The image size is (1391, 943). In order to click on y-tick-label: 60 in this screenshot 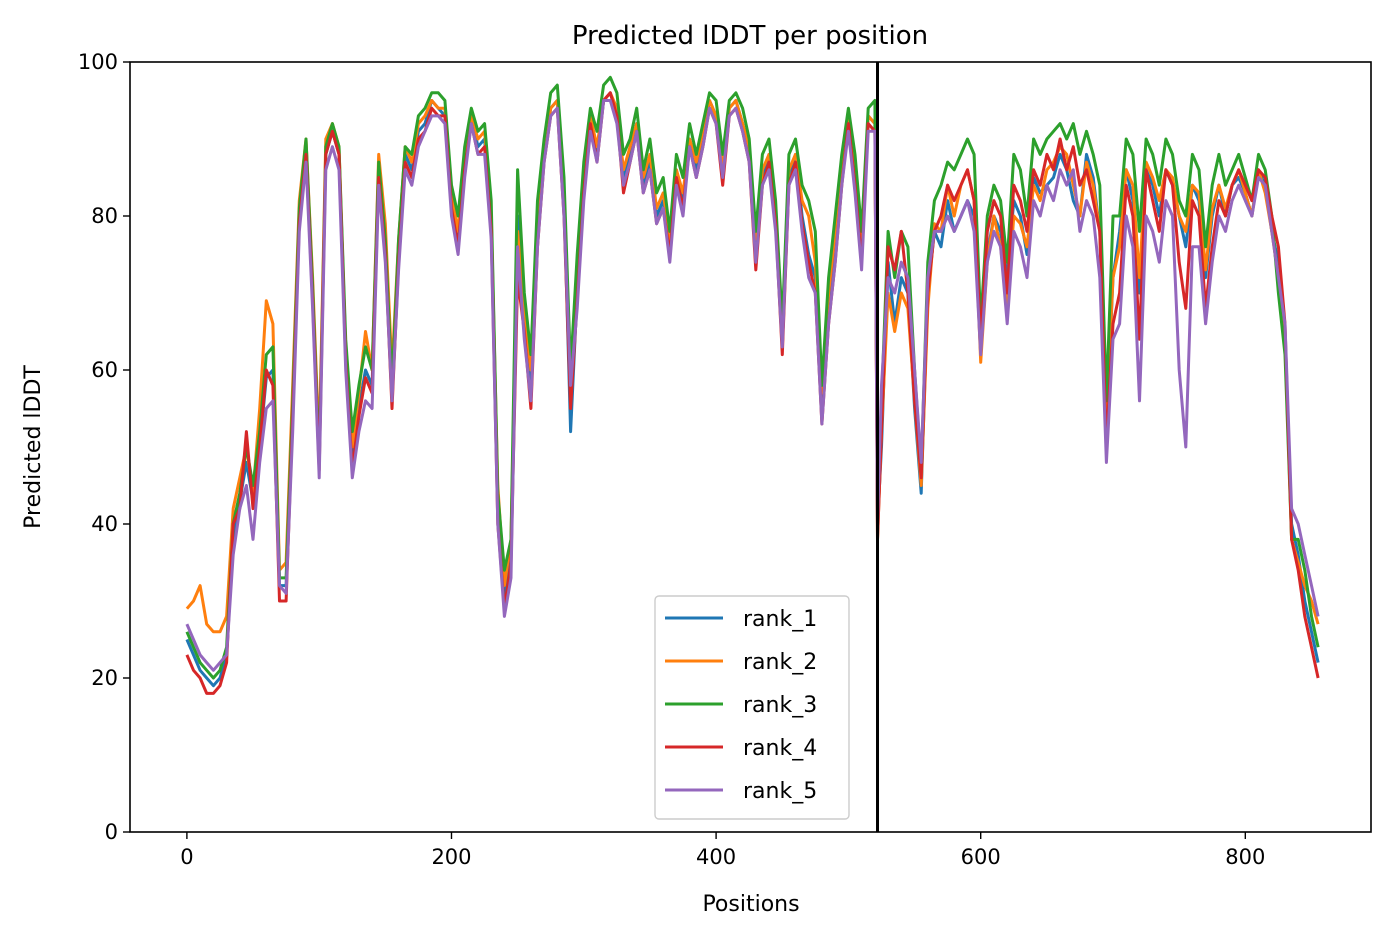, I will do `click(104, 370)`.